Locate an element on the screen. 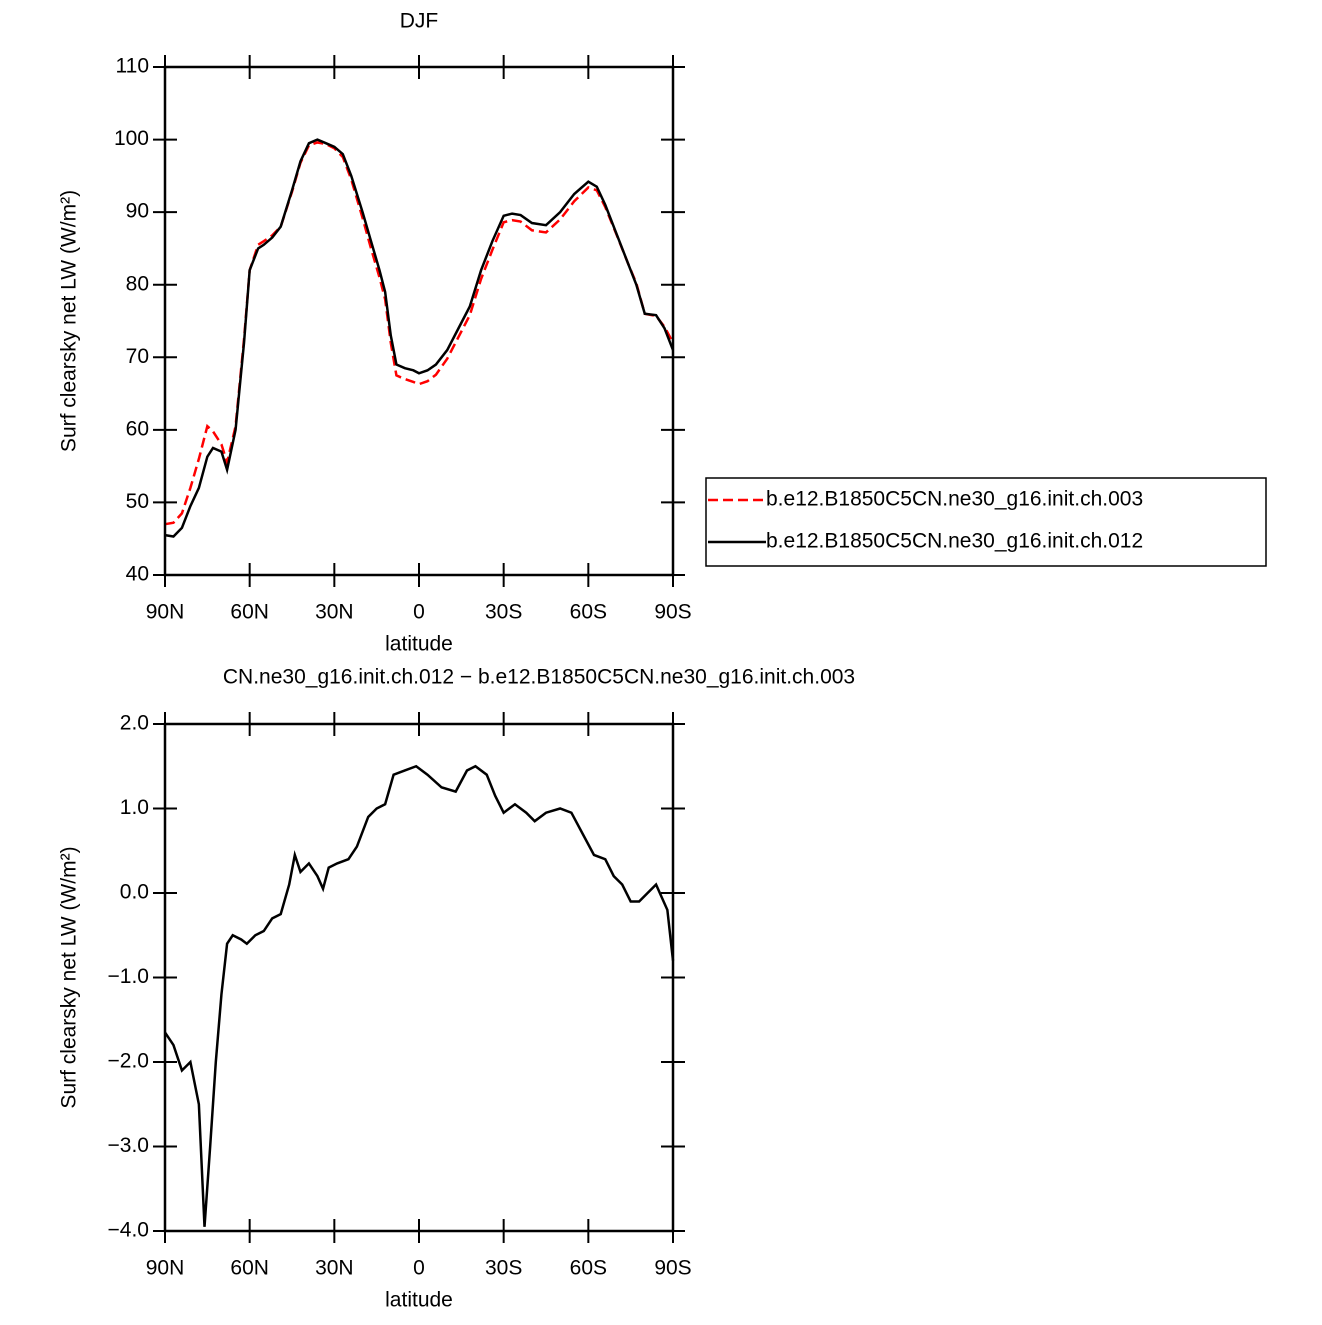 This screenshot has width=1322, height=1325. y-tick-label: 100 is located at coordinates (131, 138).